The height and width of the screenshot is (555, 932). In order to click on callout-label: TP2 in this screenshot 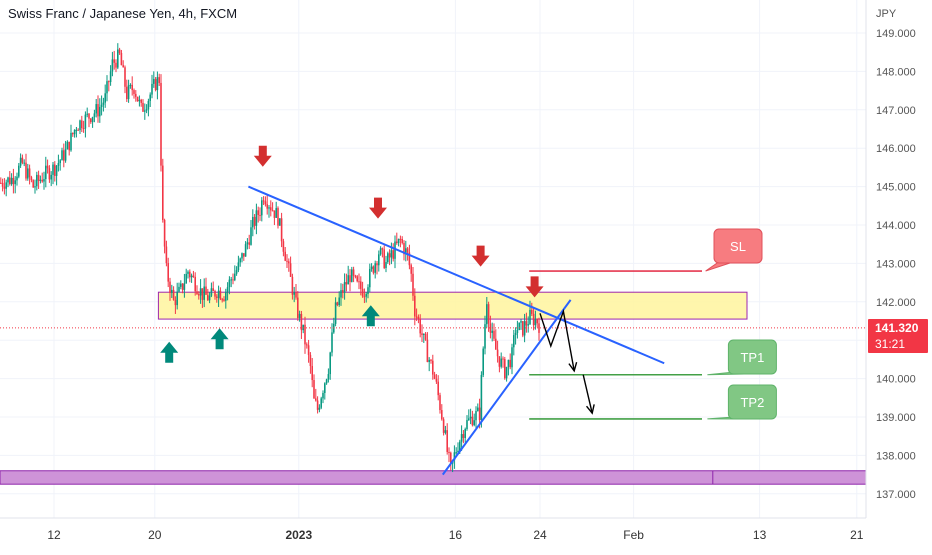, I will do `click(752, 402)`.